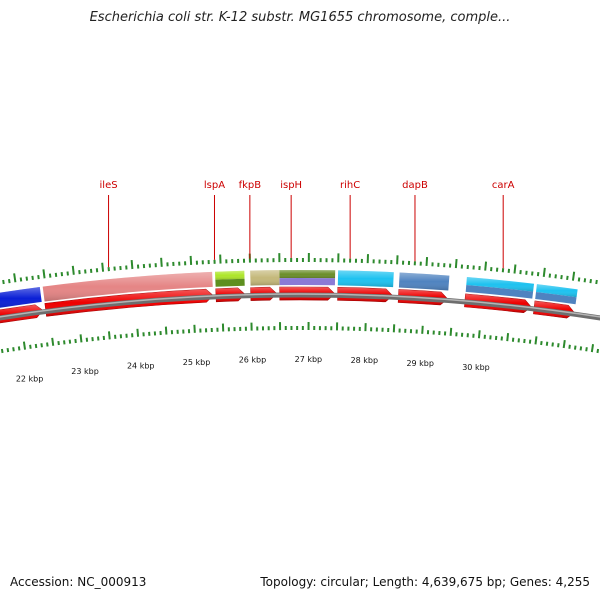 The height and width of the screenshot is (600, 600). What do you see at coordinates (214, 185) in the screenshot?
I see `gene-label-lspA: lspA` at bounding box center [214, 185].